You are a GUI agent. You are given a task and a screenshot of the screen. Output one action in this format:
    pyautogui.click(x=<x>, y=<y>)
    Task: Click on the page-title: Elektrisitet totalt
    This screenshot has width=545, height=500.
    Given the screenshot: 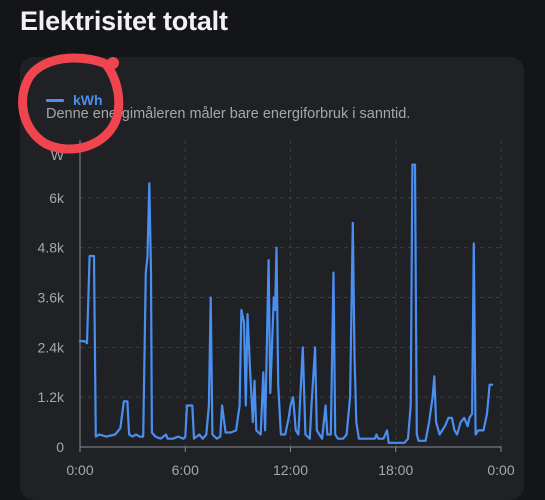 What is the action you would take?
    pyautogui.click(x=124, y=21)
    